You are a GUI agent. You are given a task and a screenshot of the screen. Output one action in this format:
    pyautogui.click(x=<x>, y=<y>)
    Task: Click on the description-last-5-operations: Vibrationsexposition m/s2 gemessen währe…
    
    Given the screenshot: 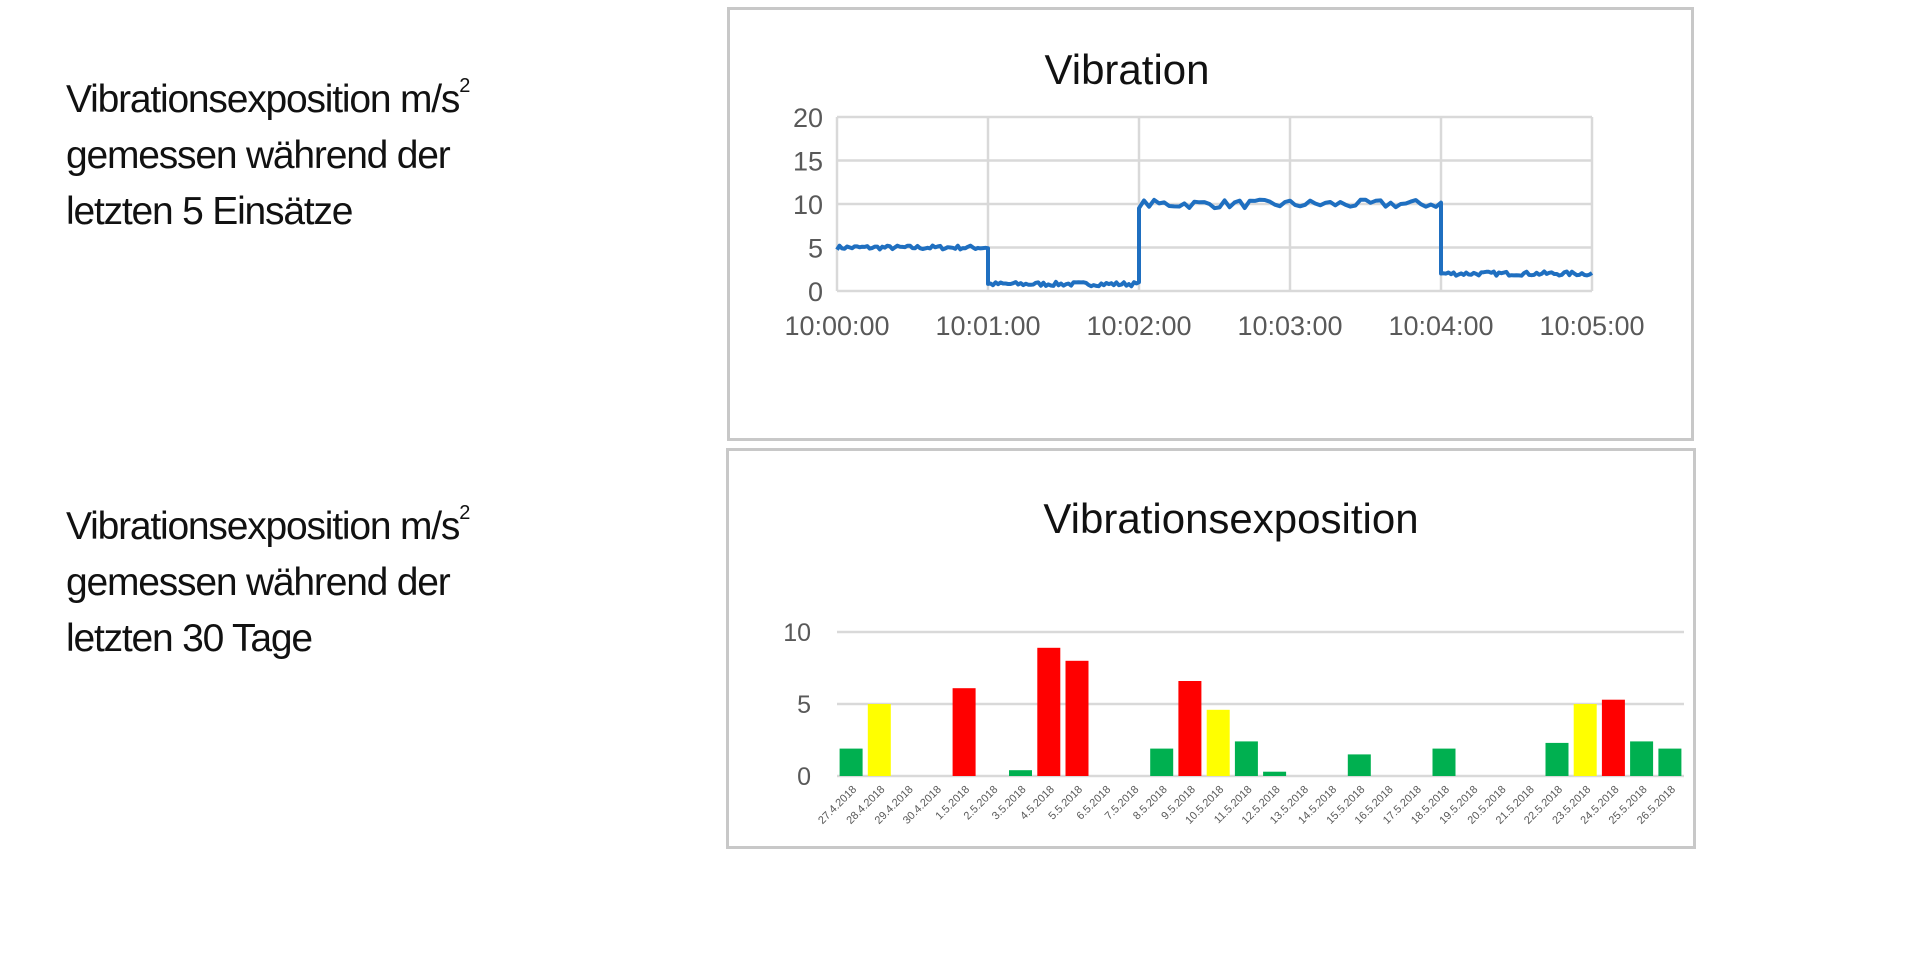 What is the action you would take?
    pyautogui.click(x=268, y=152)
    